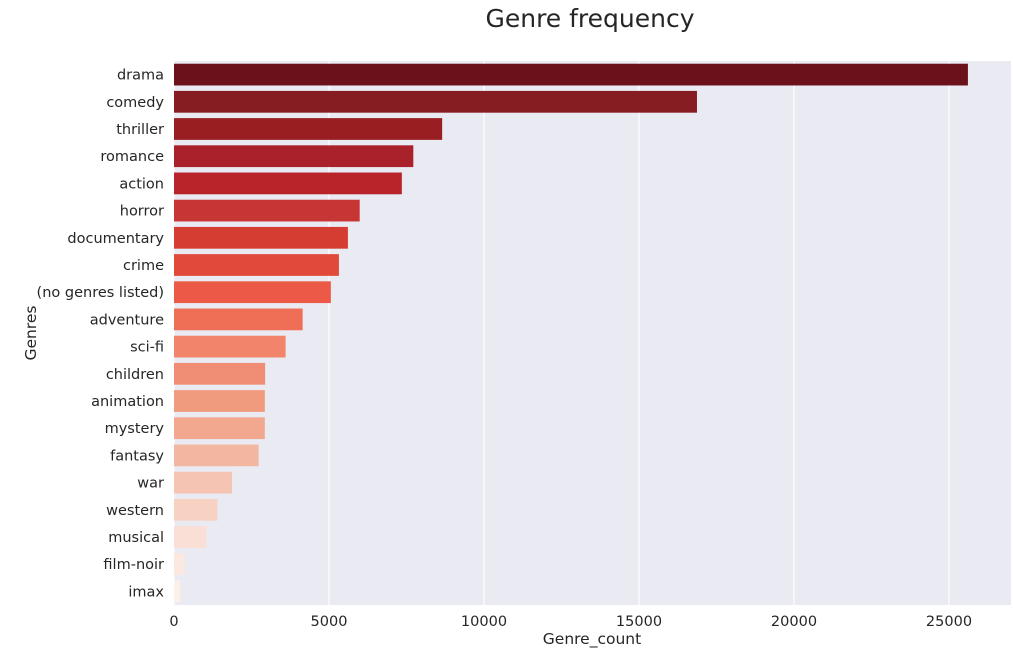  Describe the element at coordinates (238, 319) in the screenshot. I see `bar-adventure` at that location.